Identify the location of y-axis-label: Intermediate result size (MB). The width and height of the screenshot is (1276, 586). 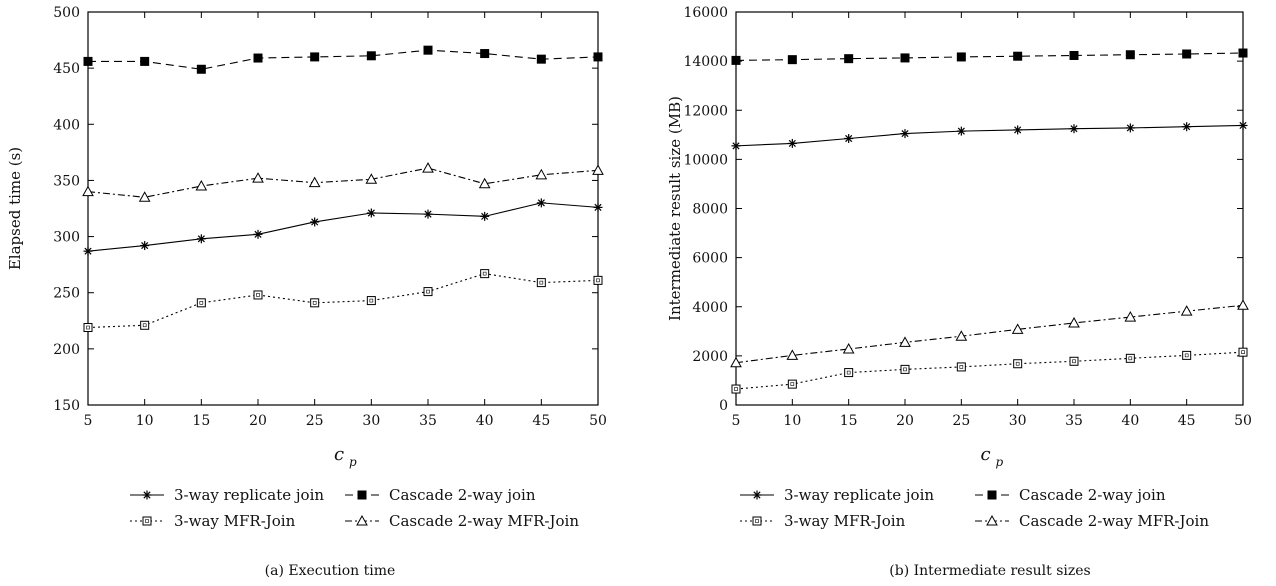
(675, 208).